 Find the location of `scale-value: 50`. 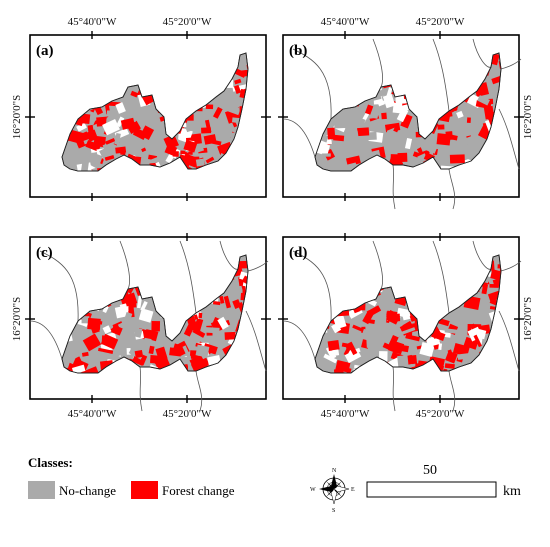

scale-value: 50 is located at coordinates (430, 470).